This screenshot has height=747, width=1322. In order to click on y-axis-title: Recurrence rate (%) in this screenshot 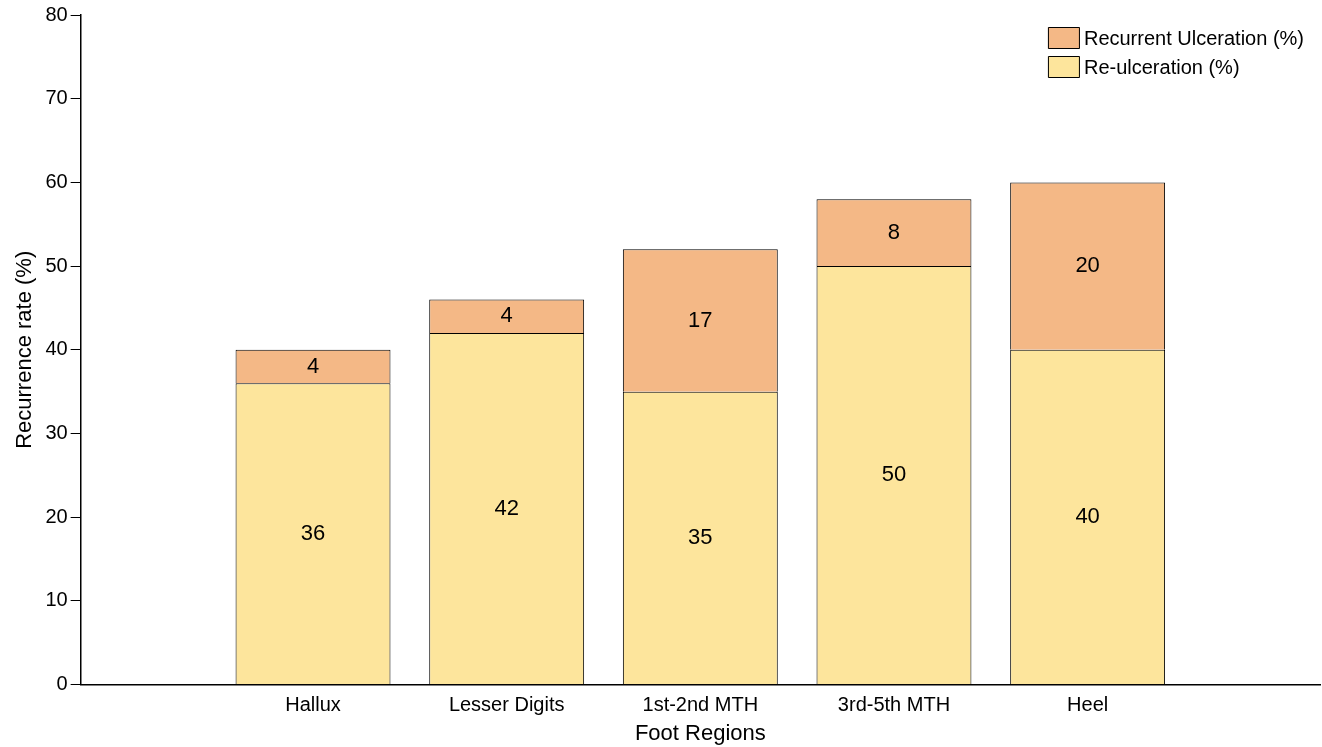, I will do `click(24, 349)`.